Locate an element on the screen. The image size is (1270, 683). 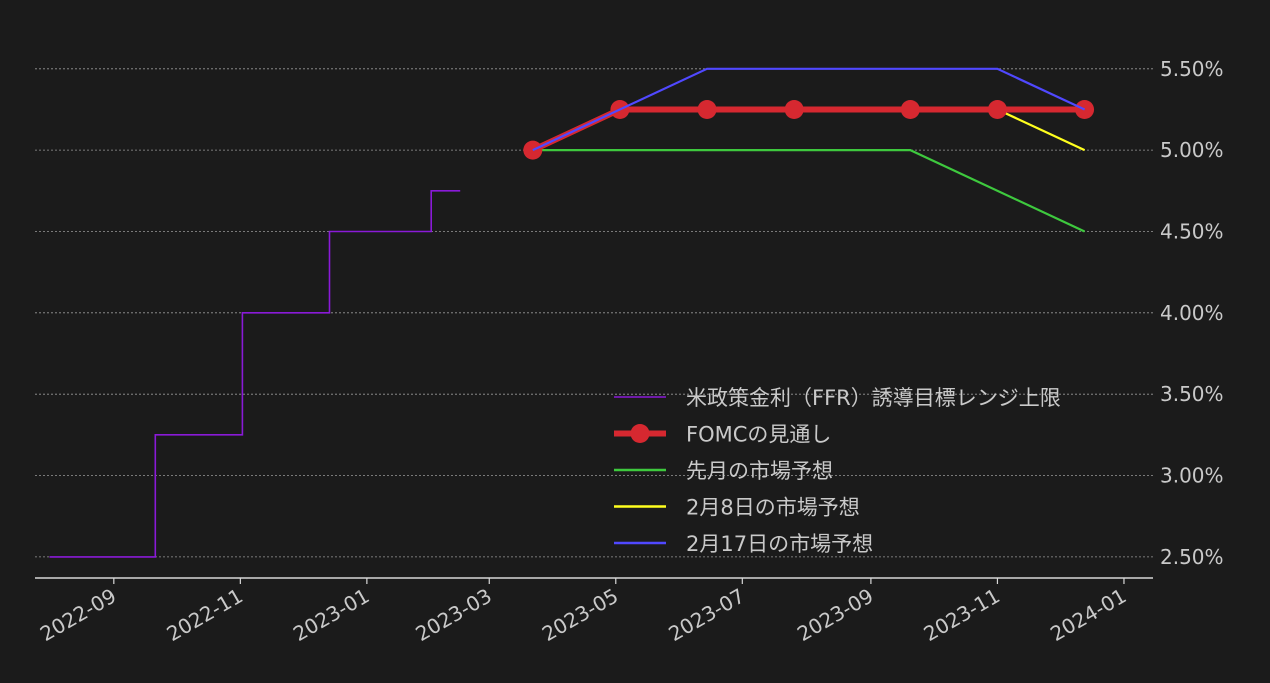
legend-label: 米政策金利（FFR）誘導目標レンジ上限 is located at coordinates (873, 398).